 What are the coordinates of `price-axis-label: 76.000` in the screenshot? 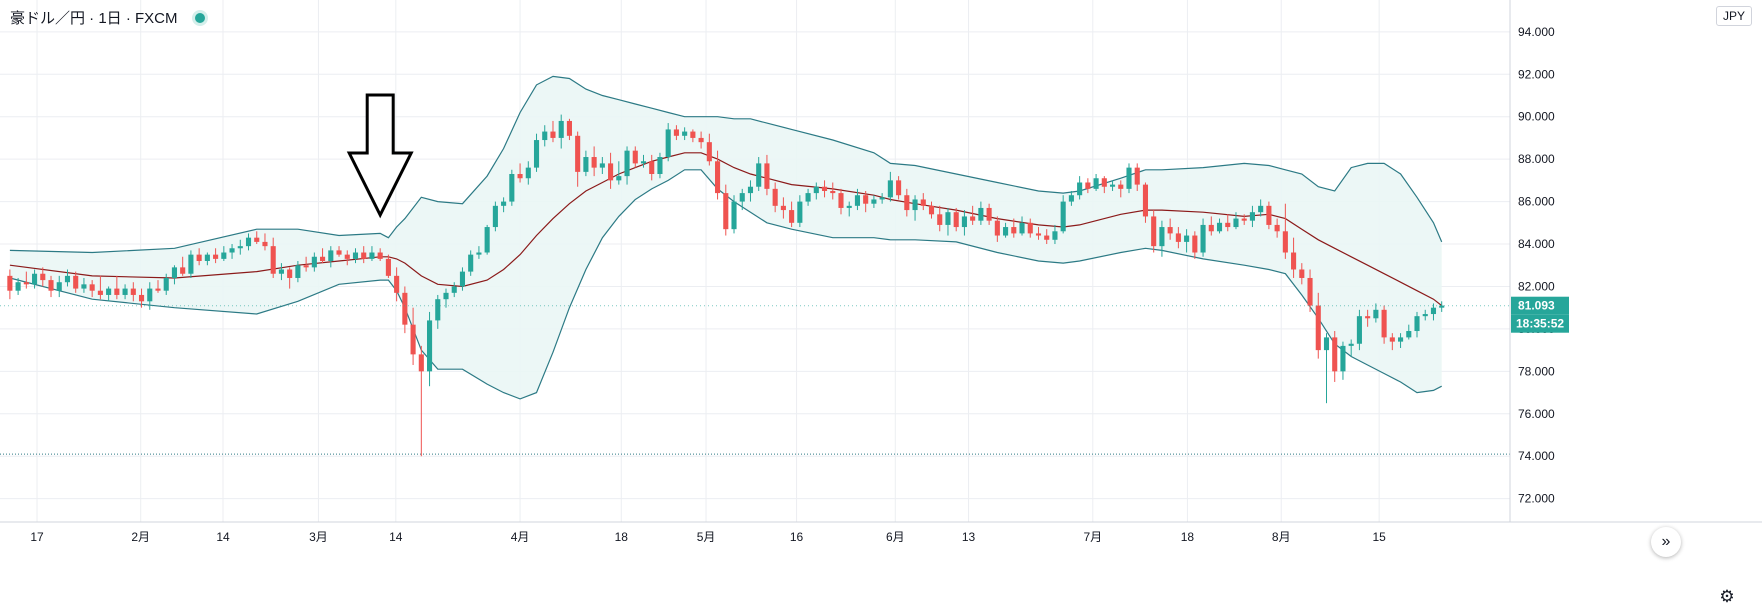 It's located at (1536, 414).